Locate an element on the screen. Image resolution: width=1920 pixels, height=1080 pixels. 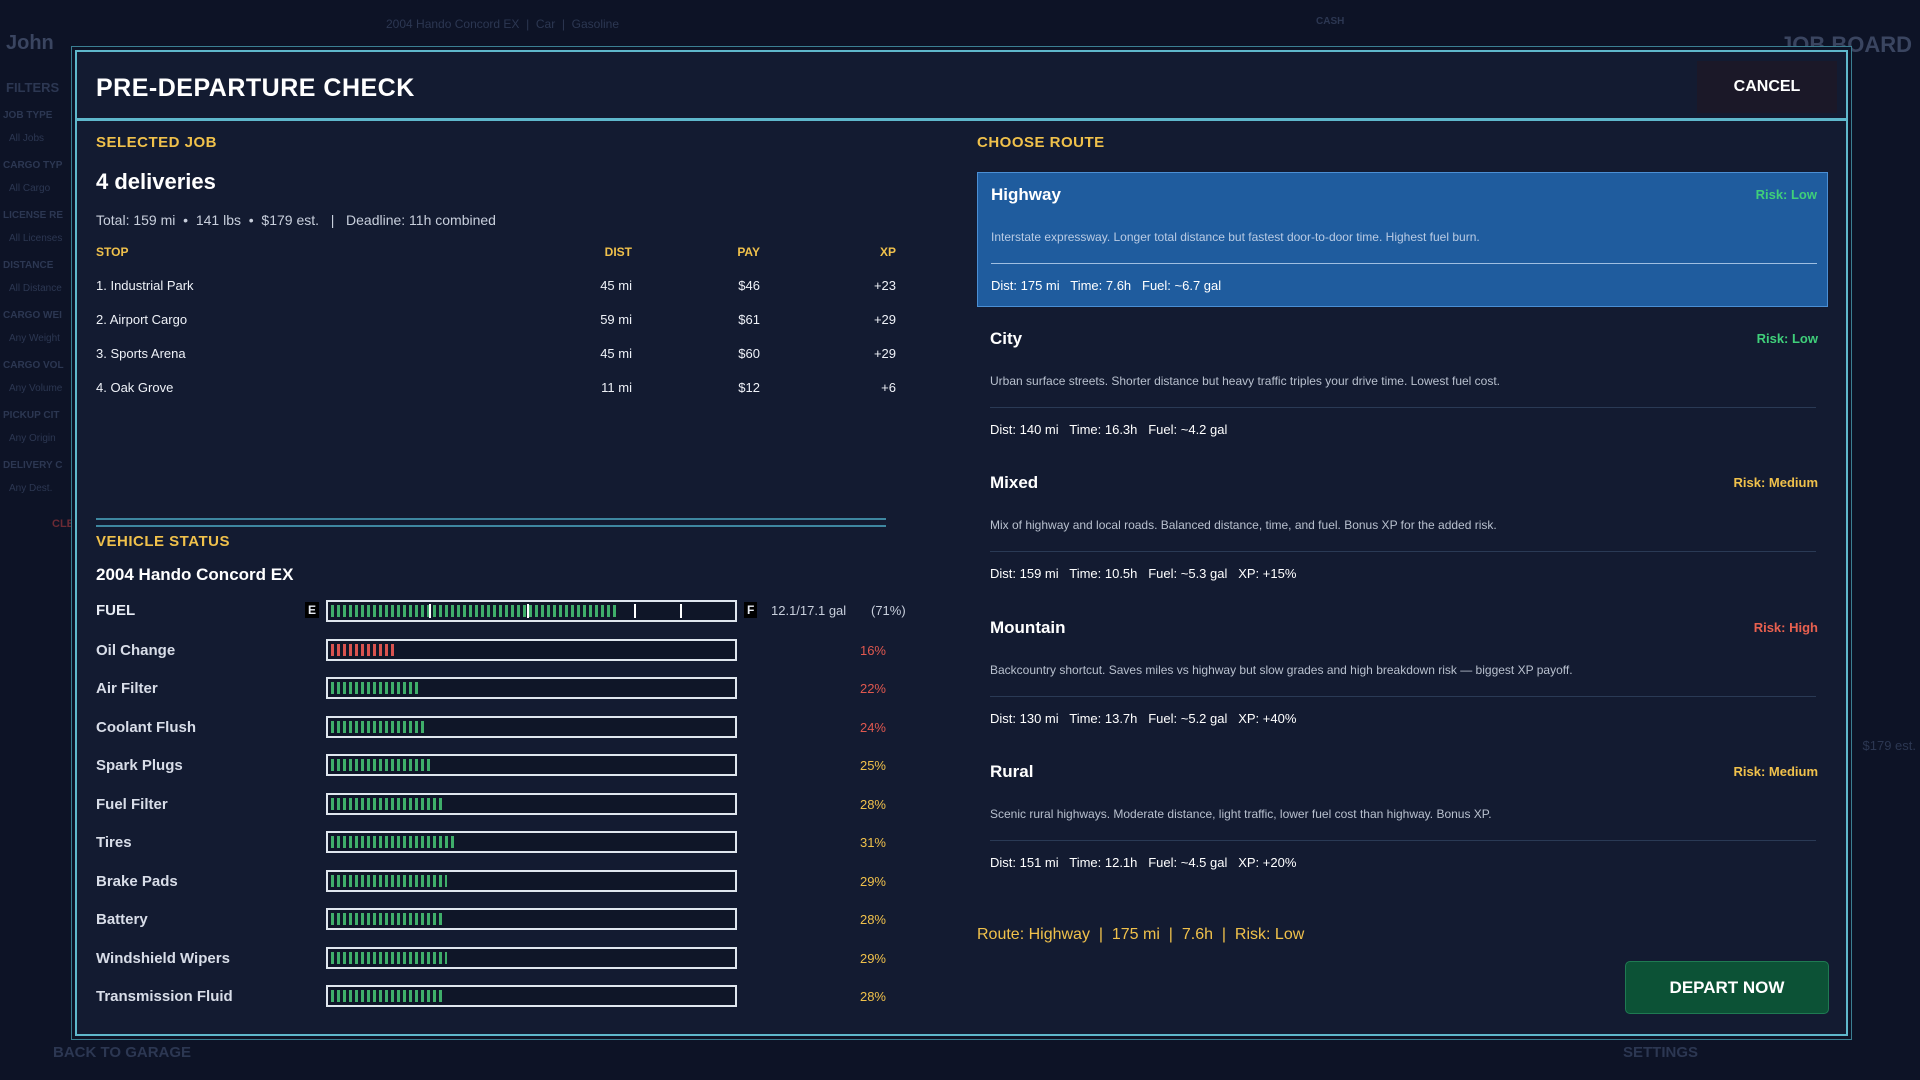
component-percent: 29% is located at coordinates (872, 958).